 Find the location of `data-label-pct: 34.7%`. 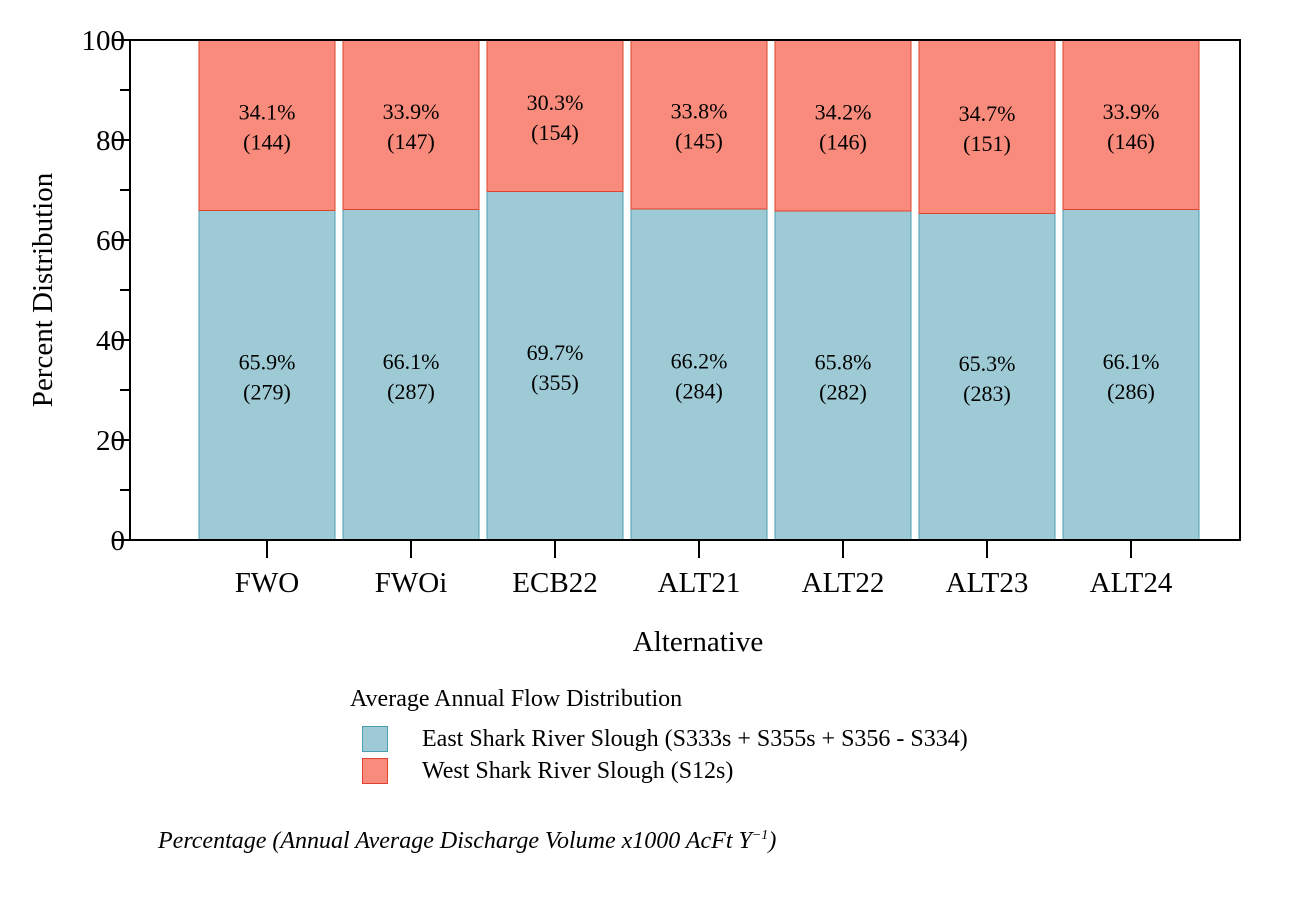

data-label-pct: 34.7% is located at coordinates (987, 113).